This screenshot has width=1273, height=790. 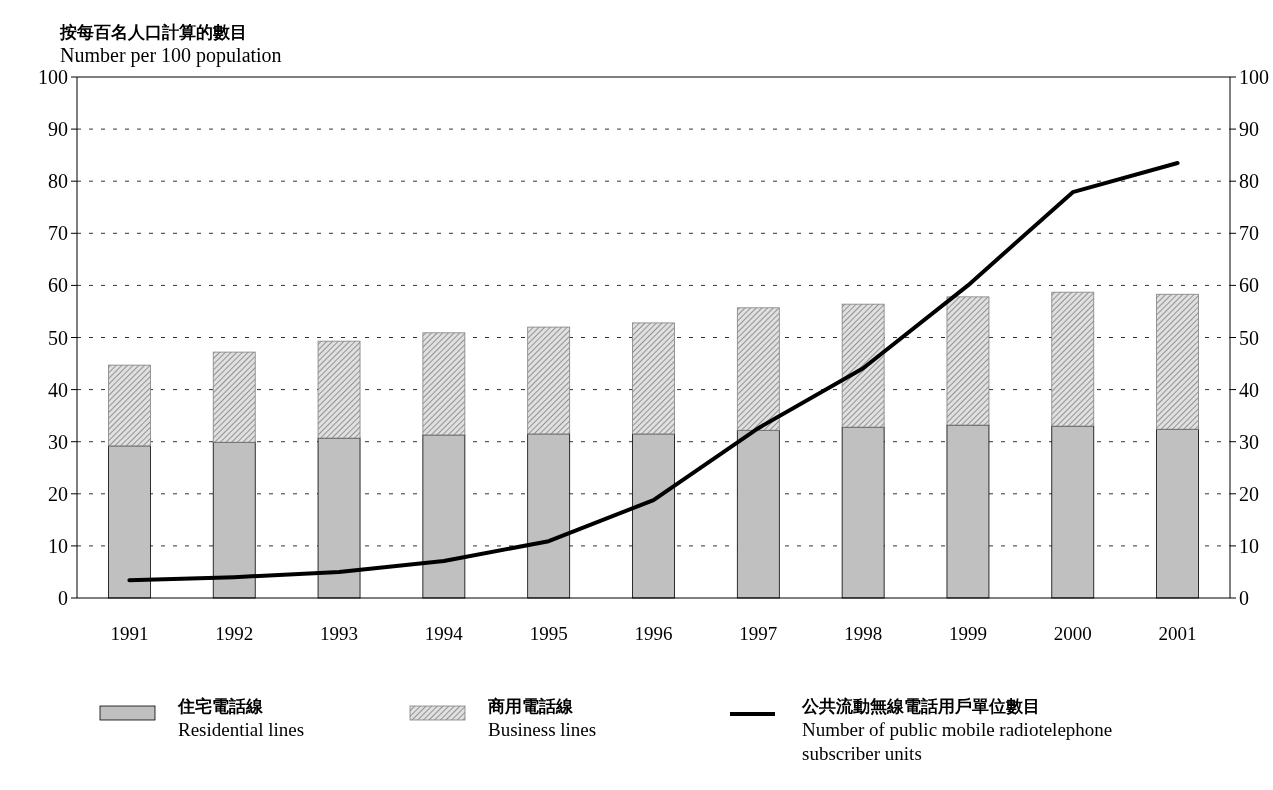 What do you see at coordinates (58, 129) in the screenshot?
I see `y-tick-label: 90` at bounding box center [58, 129].